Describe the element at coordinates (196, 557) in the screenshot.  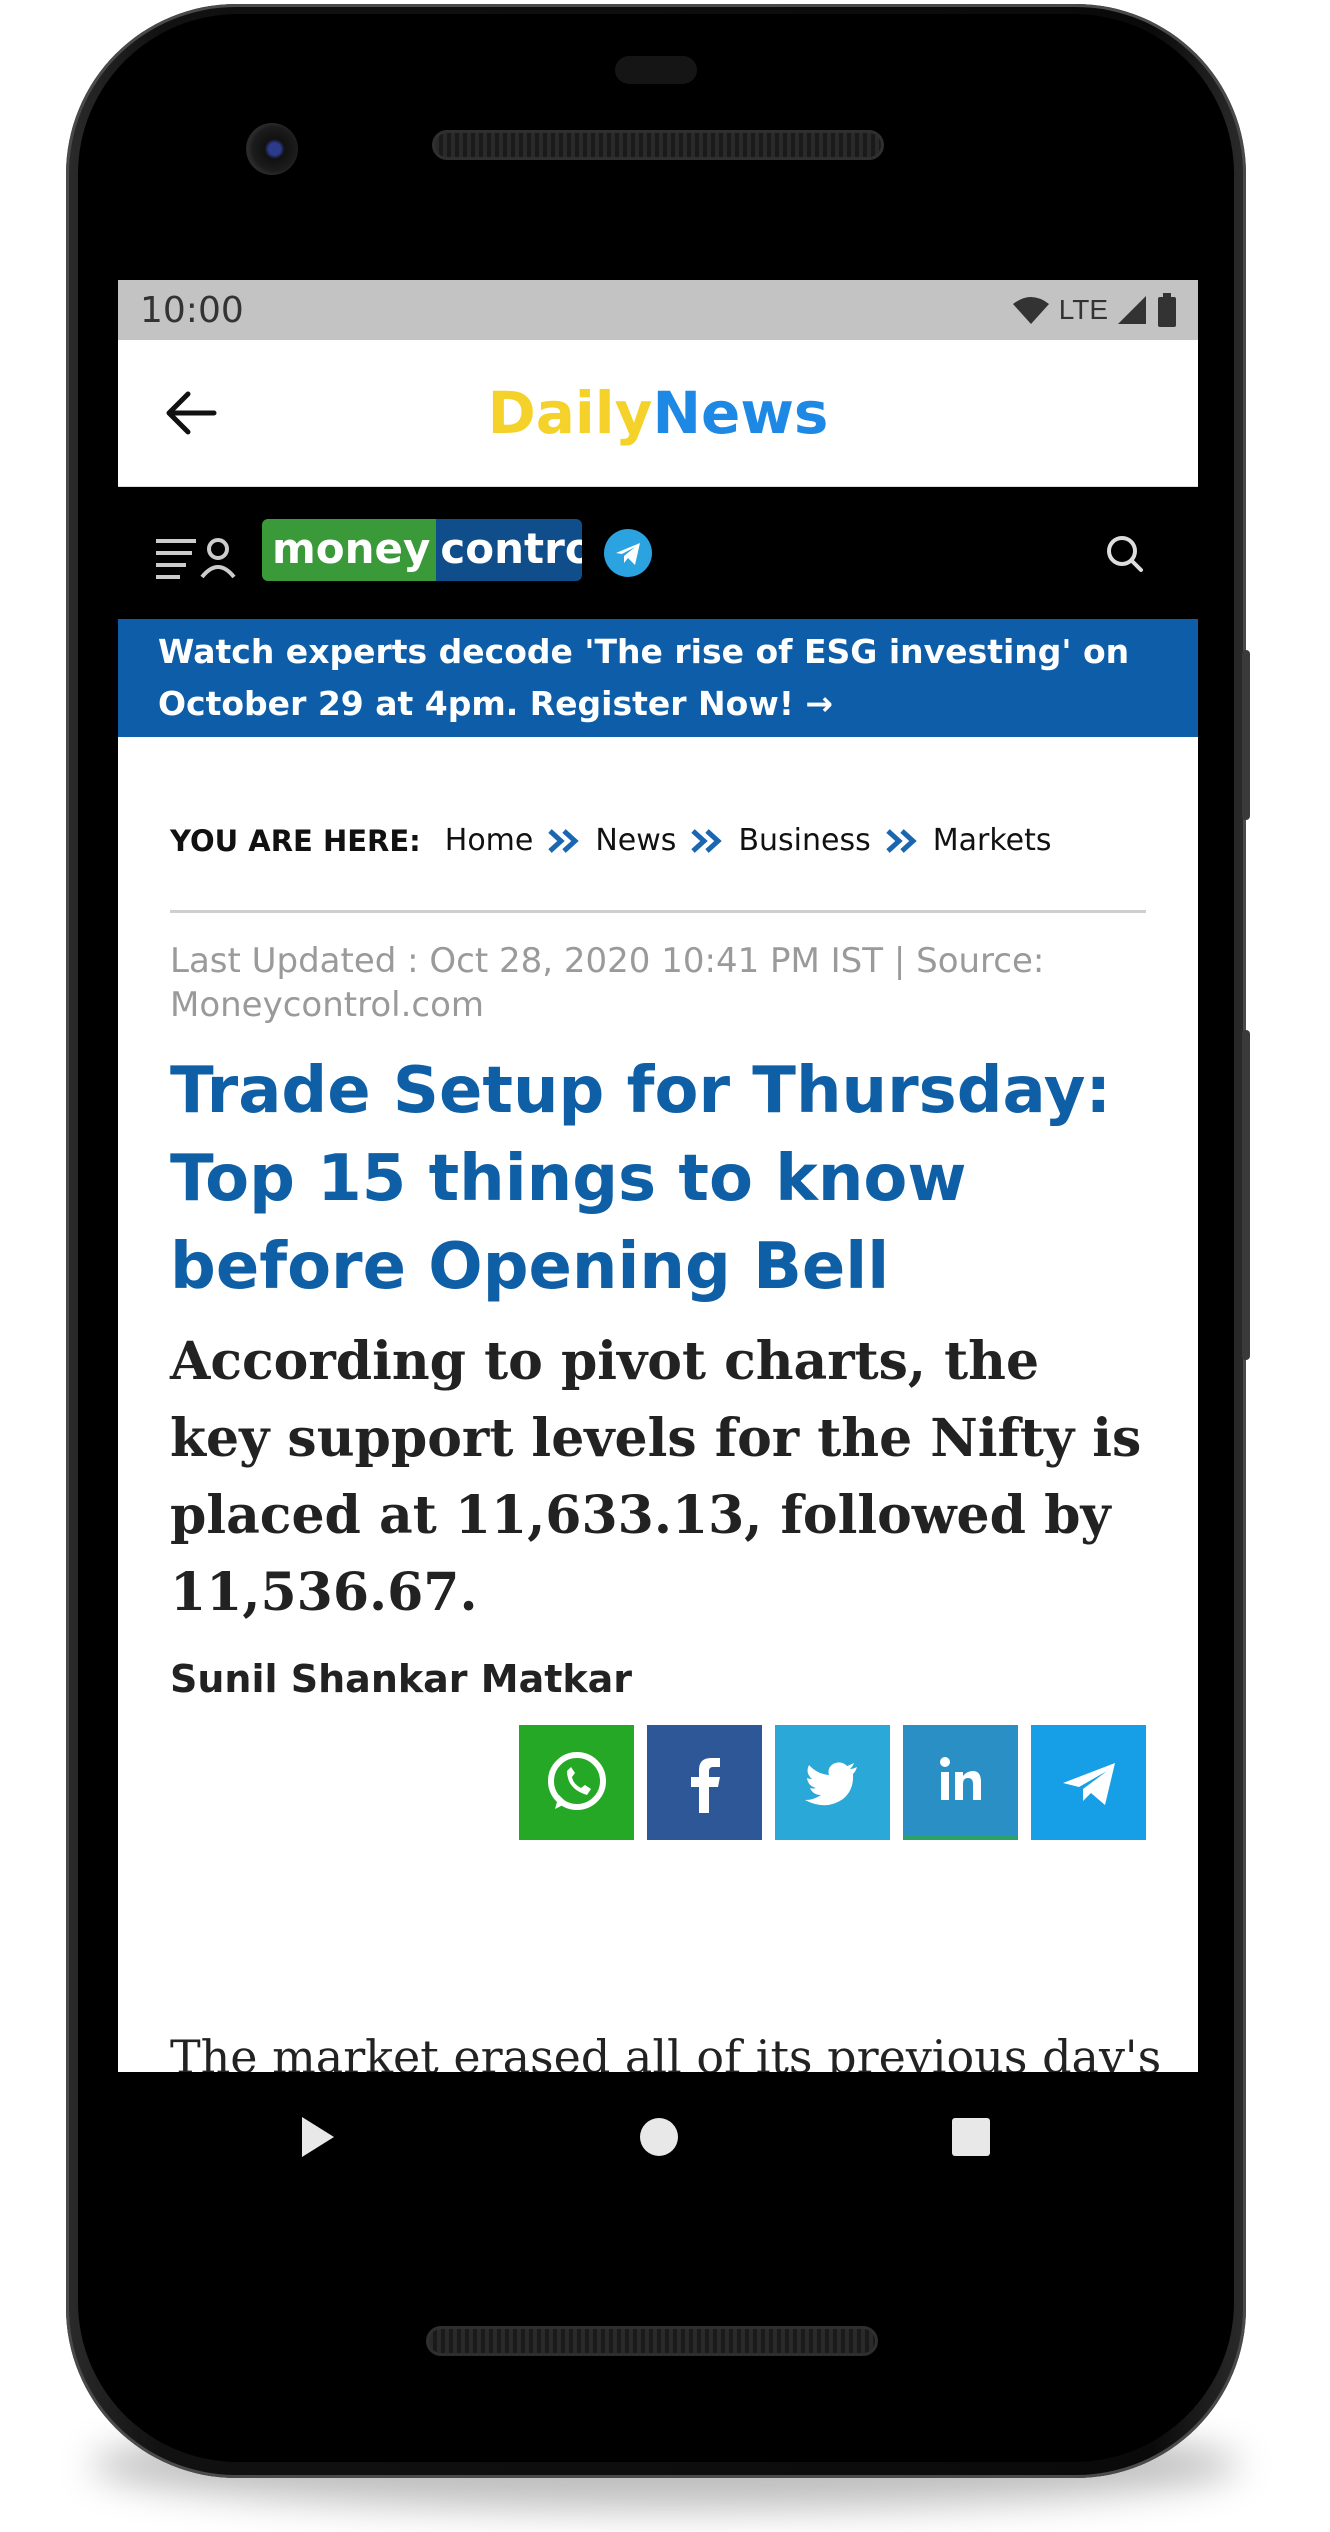
I see `menu-user-icon` at that location.